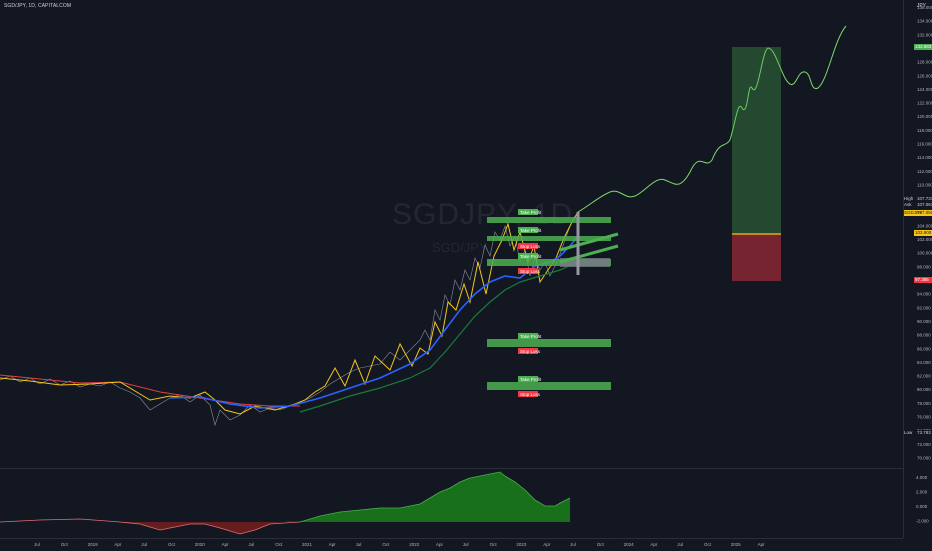 This screenshot has width=932, height=551. What do you see at coordinates (924, 294) in the screenshot?
I see `price-tick-label: 94.000` at bounding box center [924, 294].